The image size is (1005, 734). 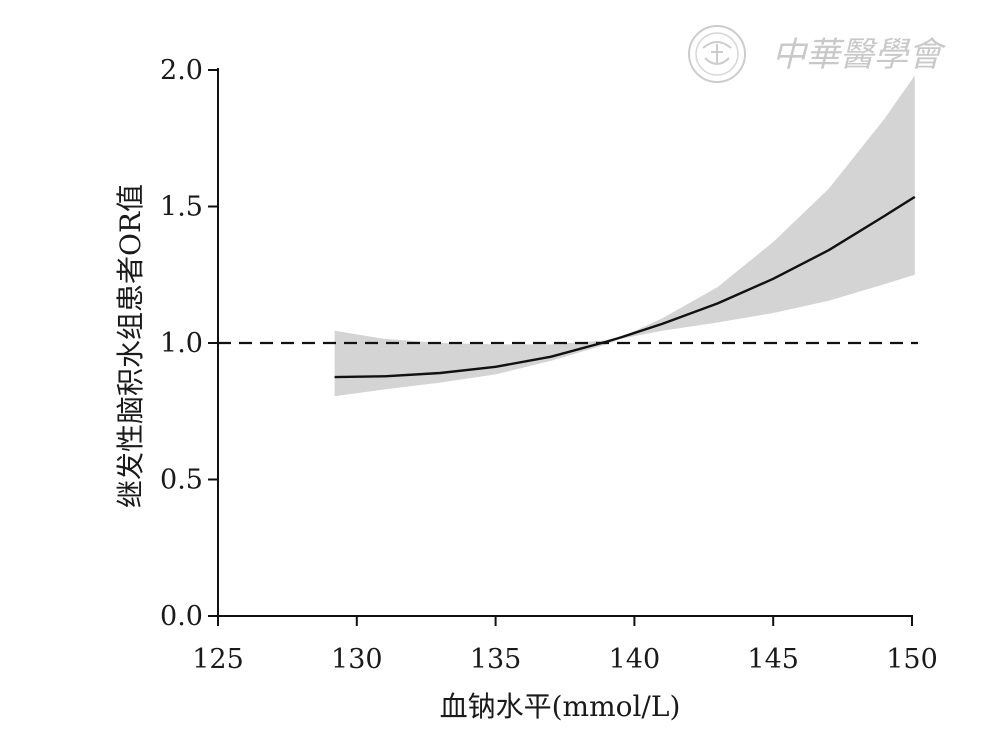 What do you see at coordinates (181, 207) in the screenshot?
I see `y-tick-label: 1.5` at bounding box center [181, 207].